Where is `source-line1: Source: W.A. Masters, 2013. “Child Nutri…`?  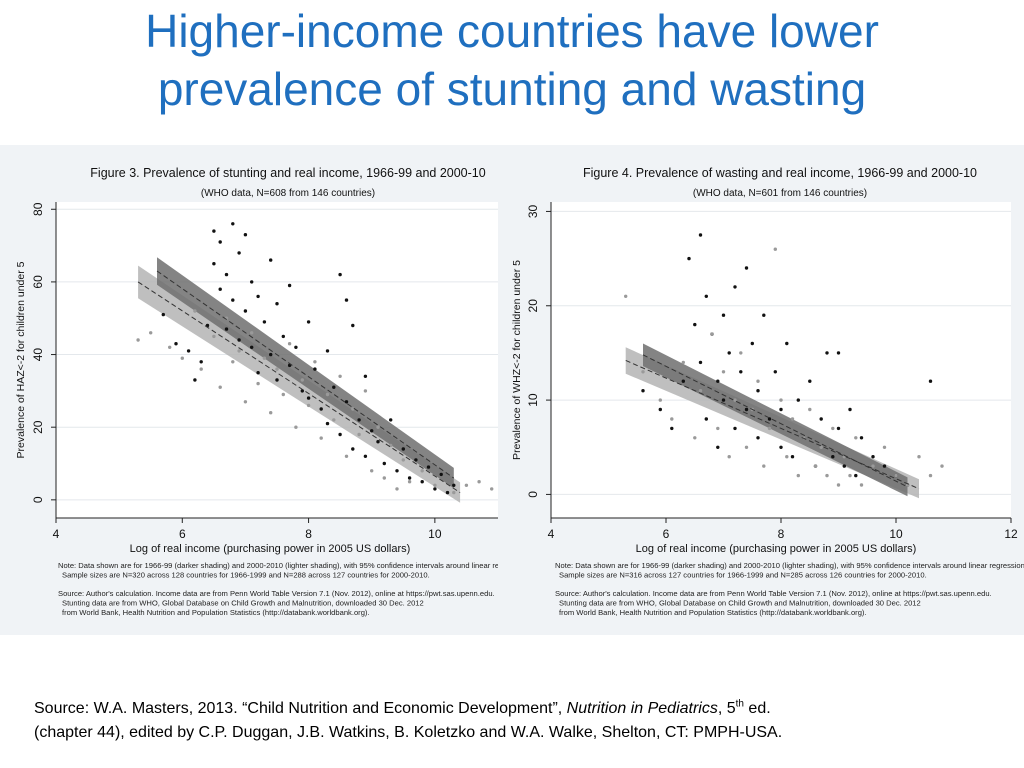 source-line1: Source: W.A. Masters, 2013. “Child Nutri… is located at coordinates (514, 709).